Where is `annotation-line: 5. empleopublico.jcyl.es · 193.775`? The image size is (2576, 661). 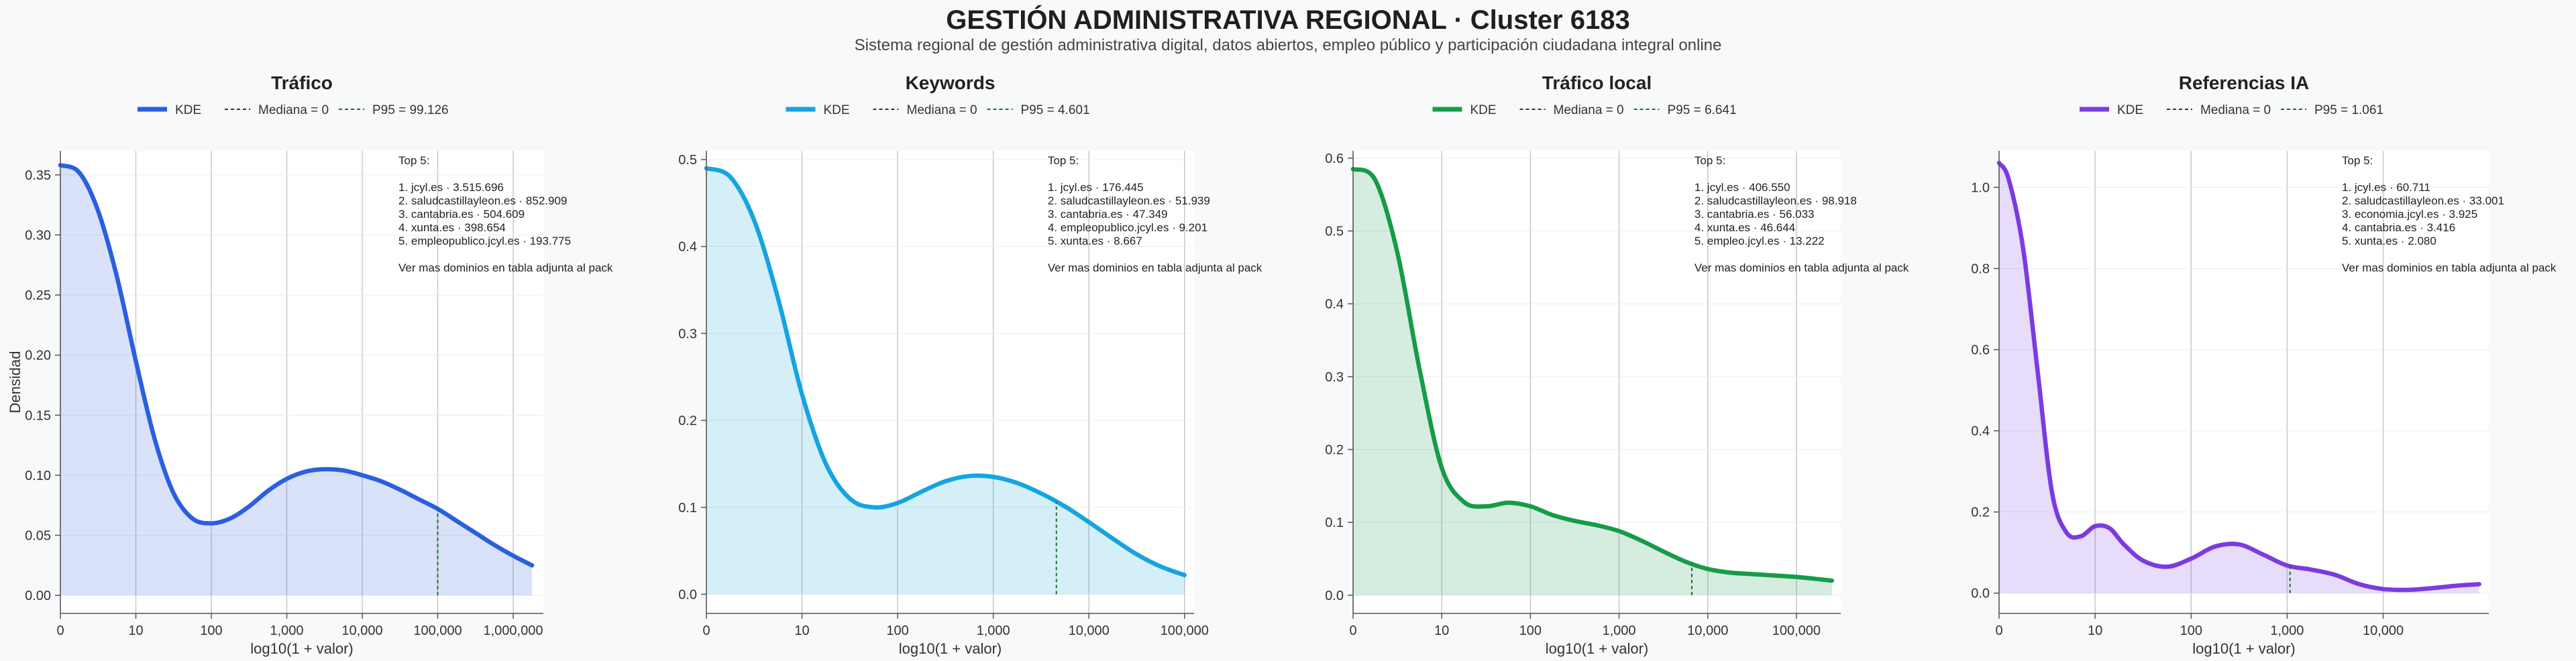 annotation-line: 5. empleopublico.jcyl.es · 193.775 is located at coordinates (484, 241).